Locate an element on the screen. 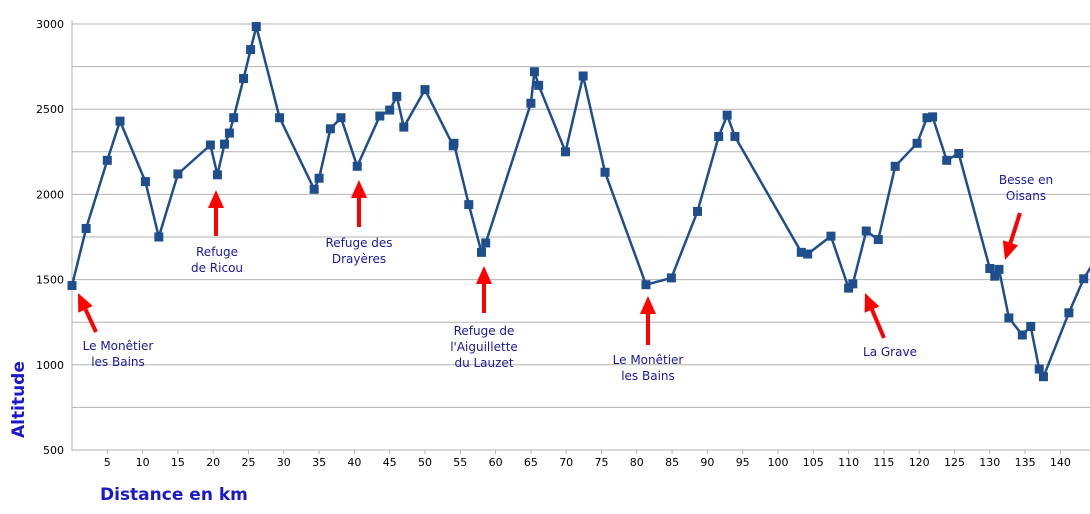  y-tick-labels: 500 1000 1500 2000 2500 3000 is located at coordinates (50, 237).